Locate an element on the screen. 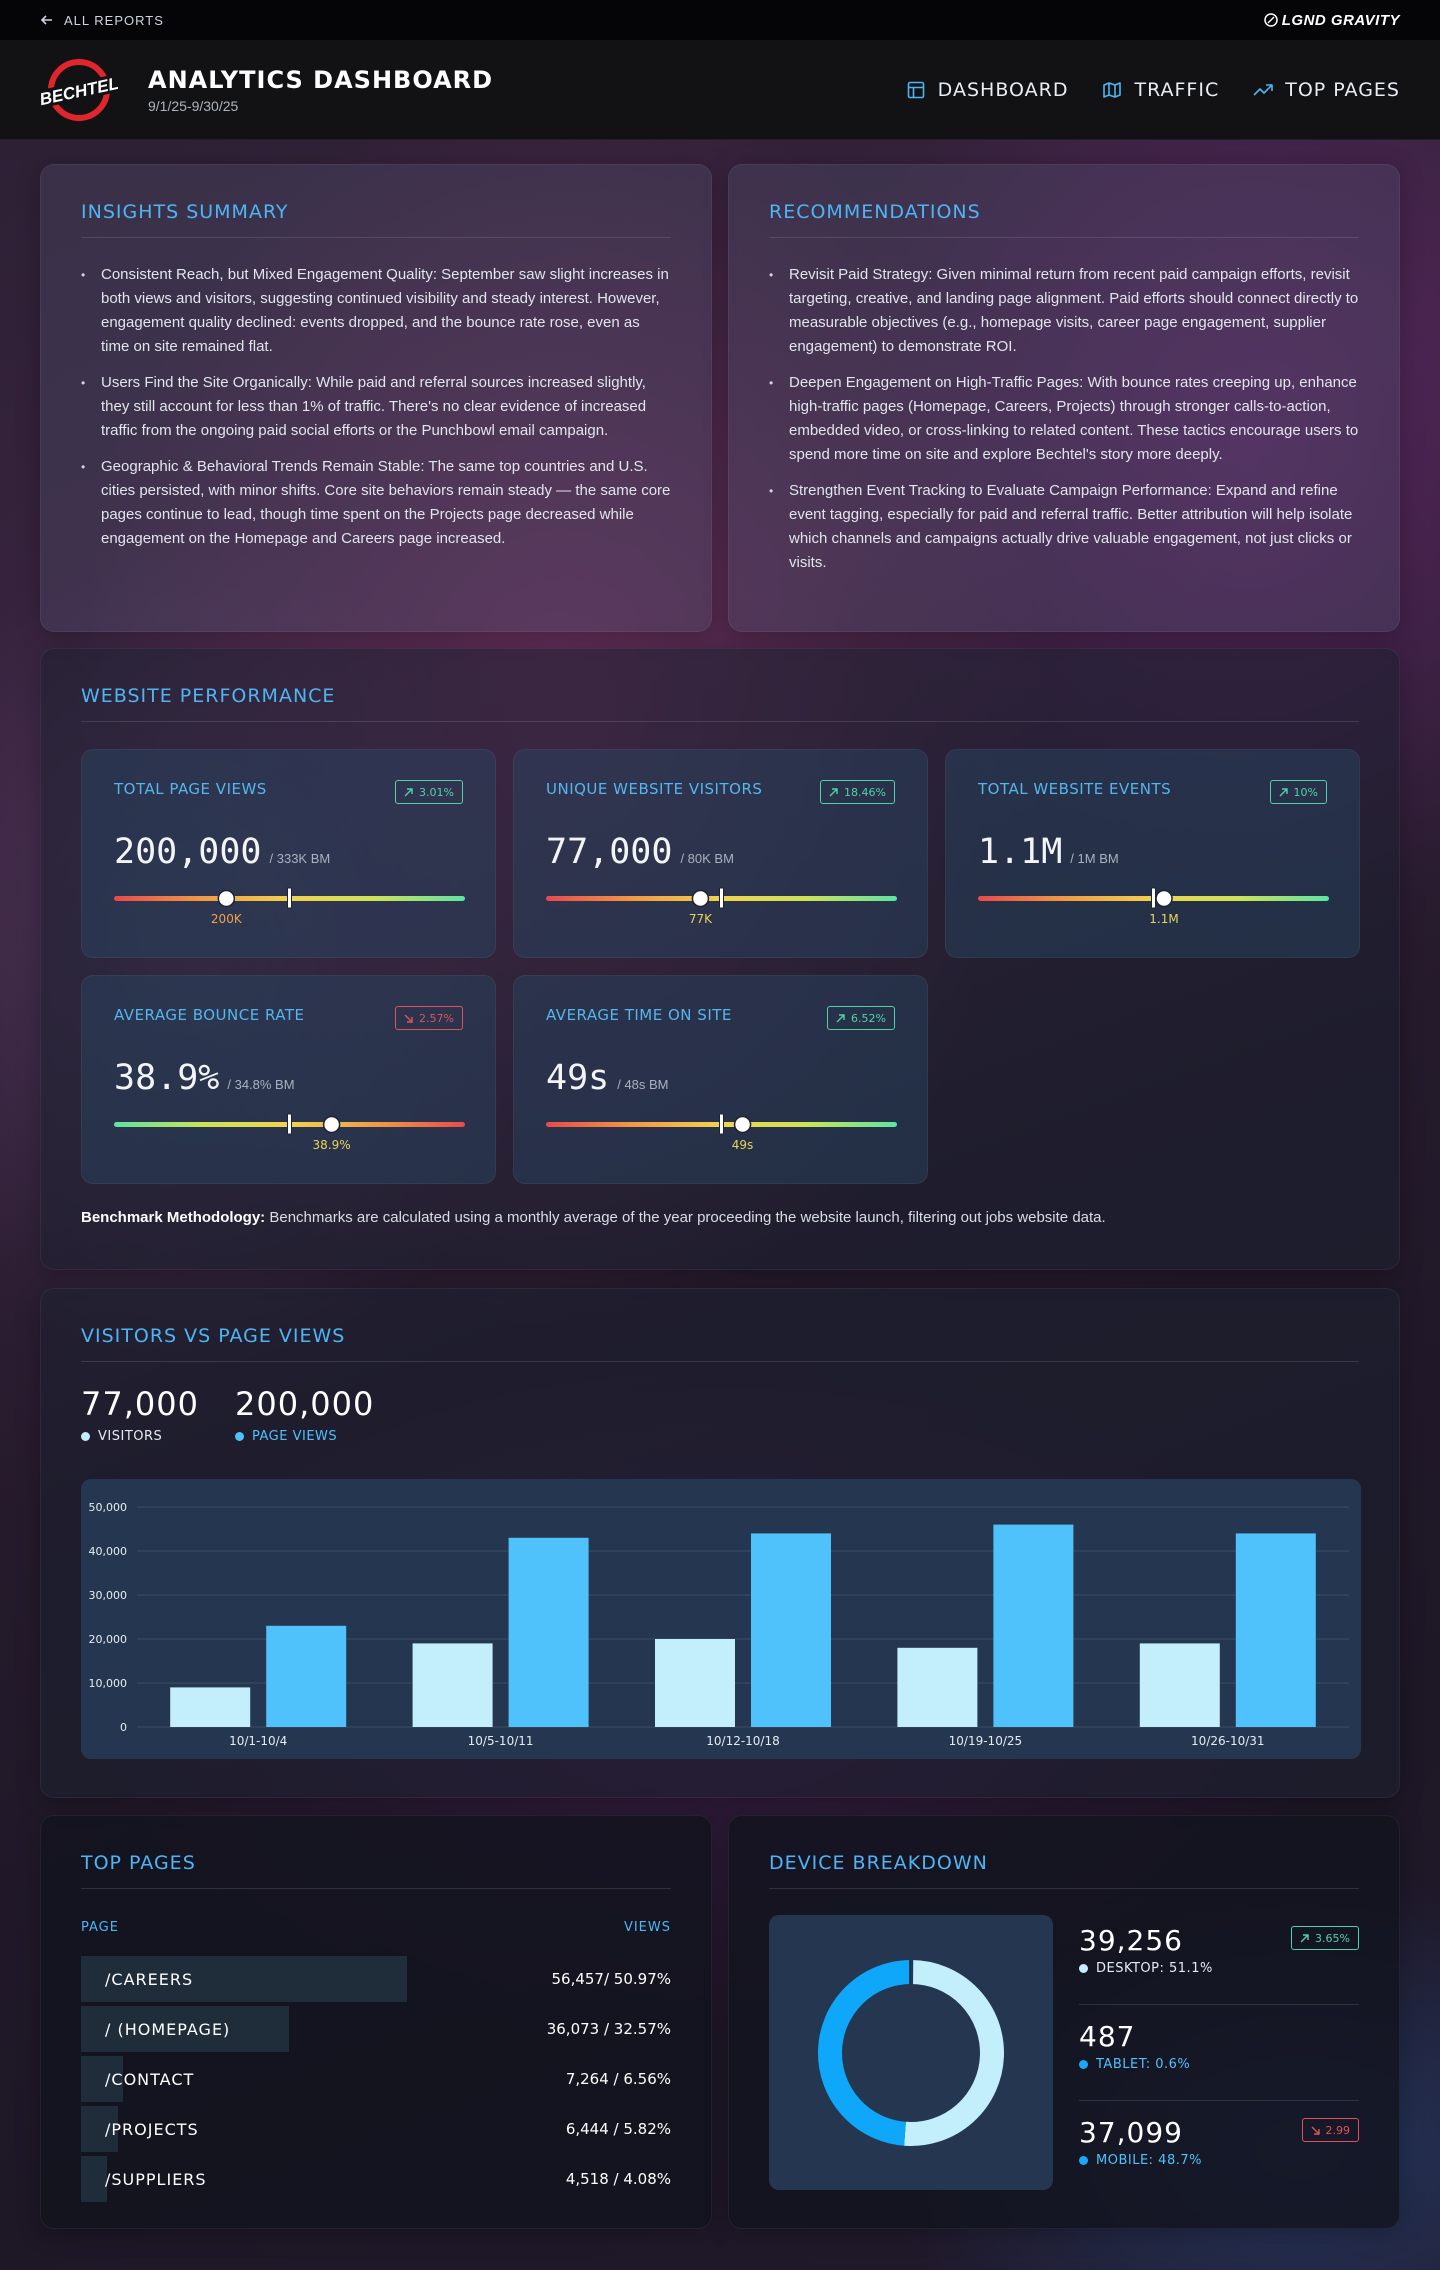 This screenshot has width=1440, height=2270. value-marker-label: 1.1M is located at coordinates (1163, 919).